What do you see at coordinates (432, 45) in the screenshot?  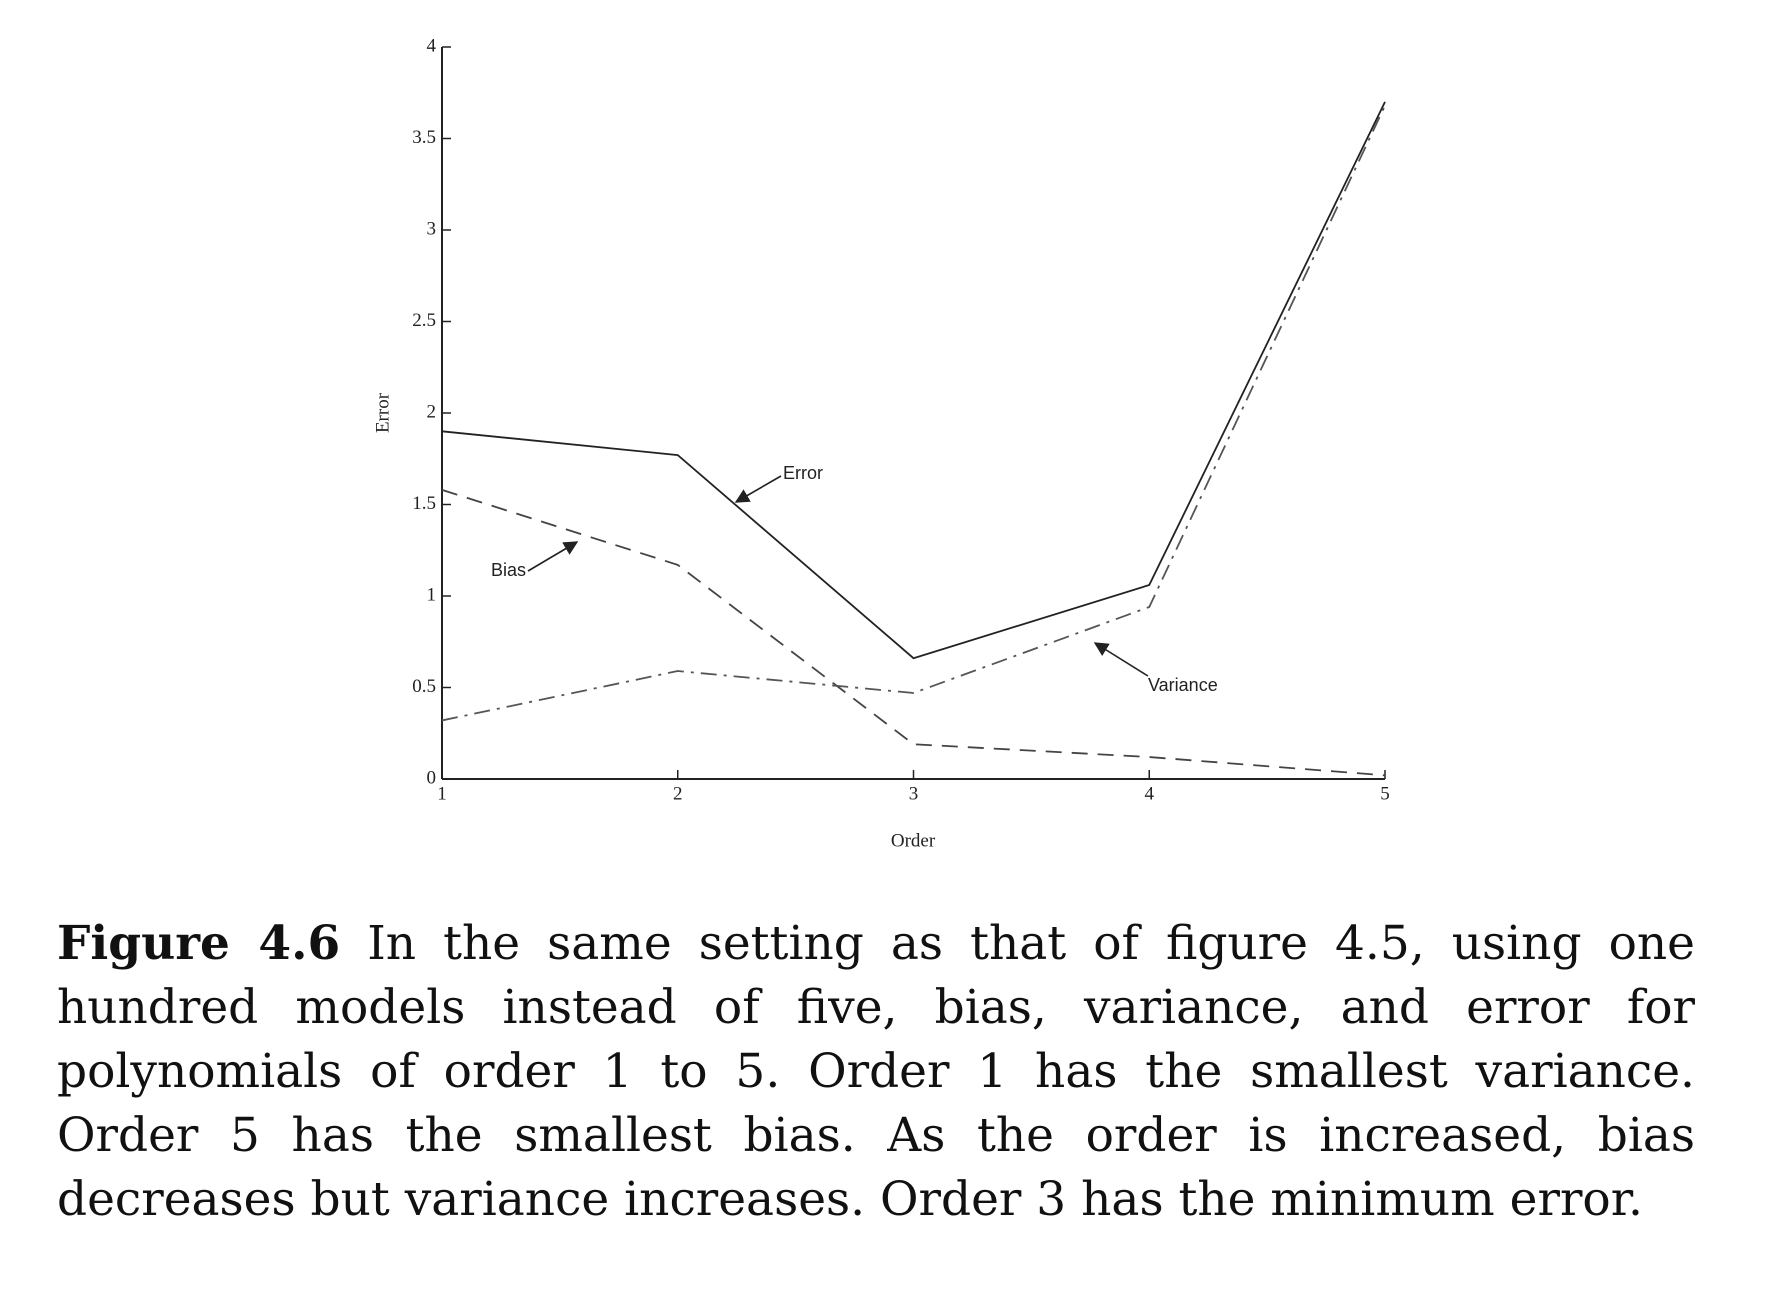 I see `y-tick-label: 4` at bounding box center [432, 45].